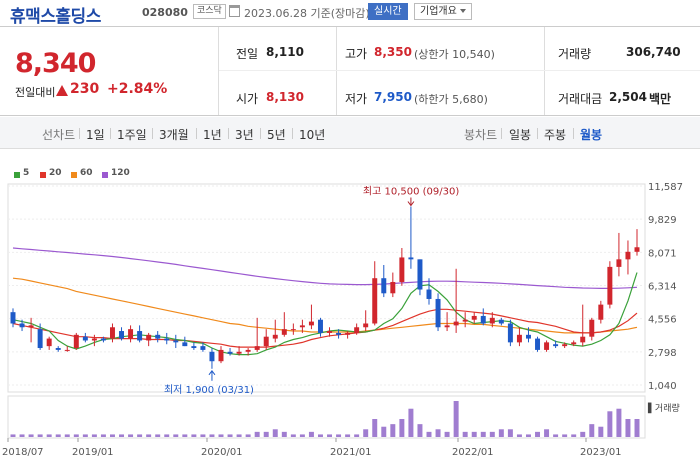 This screenshot has height=462, width=700. What do you see at coordinates (132, 135) in the screenshot?
I see `period-1w: 1주일` at bounding box center [132, 135].